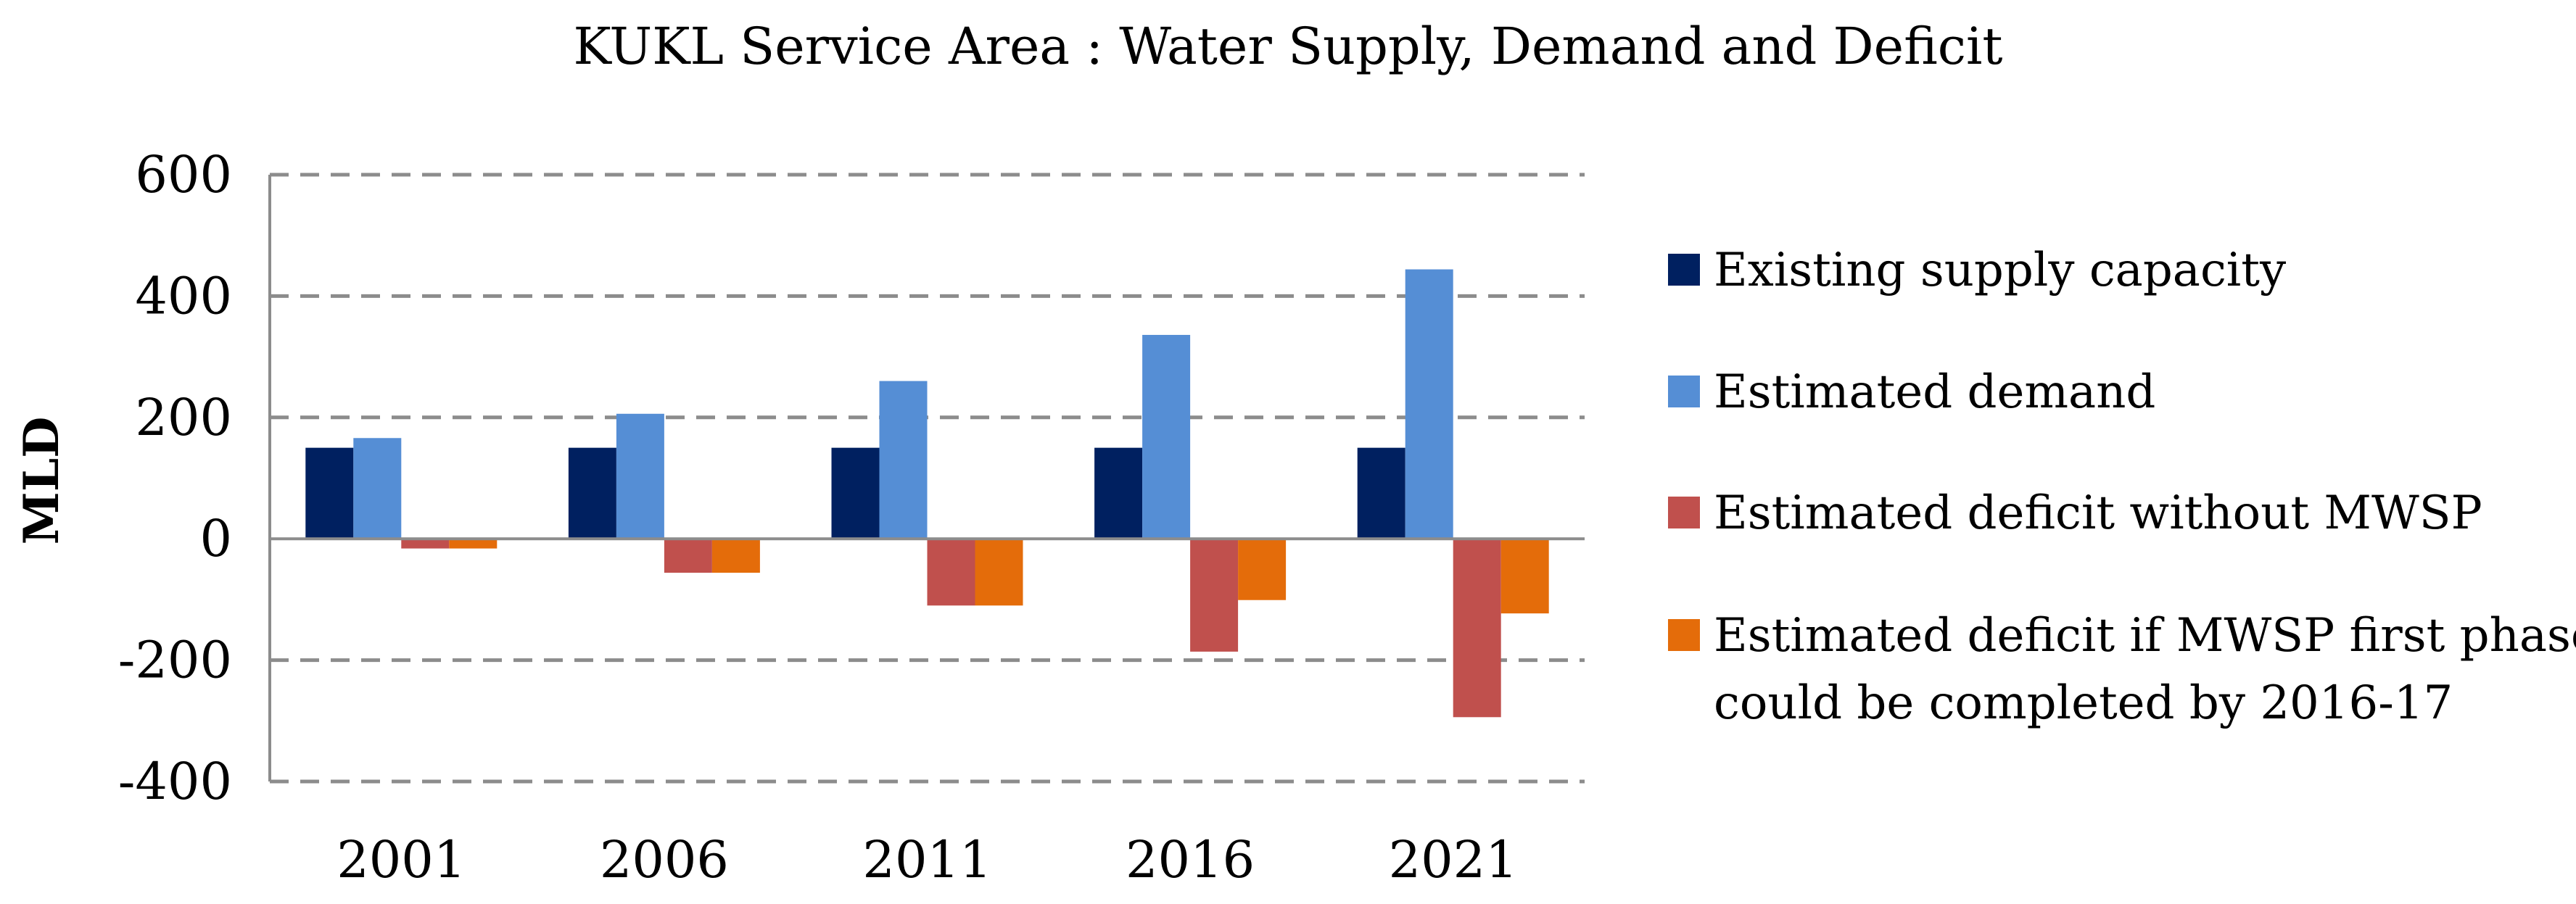  I want to click on legend-label: Estimated deficit if MWSP first phase, so click(2145, 636).